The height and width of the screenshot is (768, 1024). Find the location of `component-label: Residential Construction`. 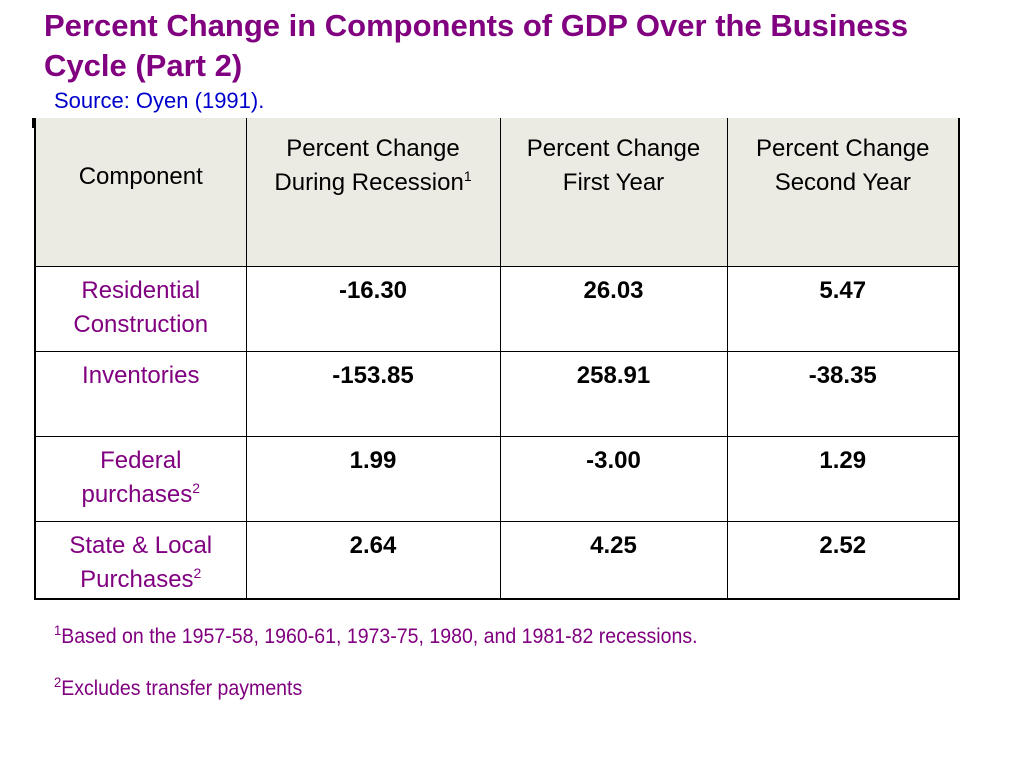

component-label: Residential Construction is located at coordinates (141, 307).